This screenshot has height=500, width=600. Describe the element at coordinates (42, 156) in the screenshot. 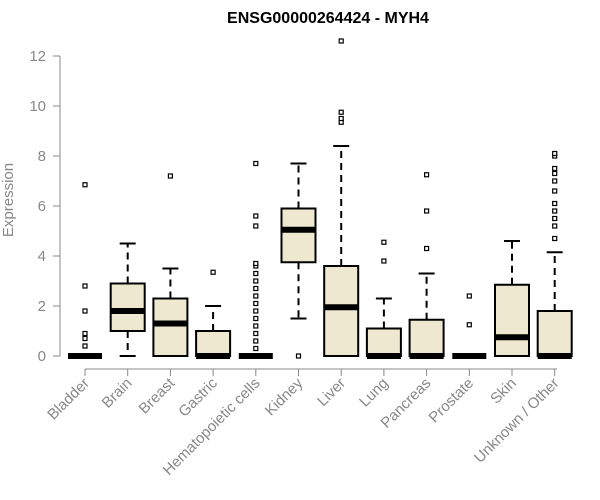

I see `y-tick-label: 8` at that location.